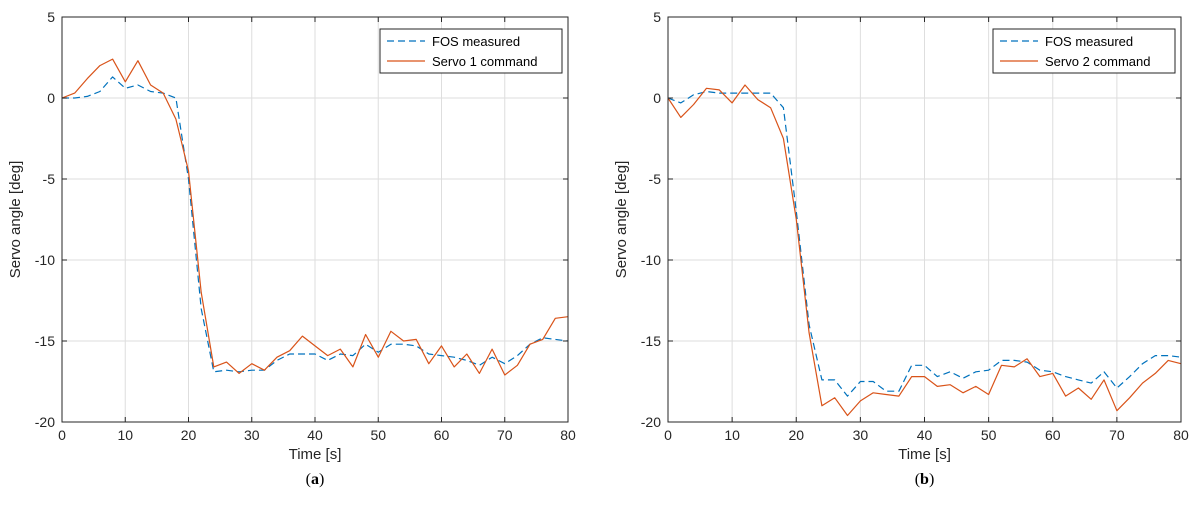 Image resolution: width=1196 pixels, height=523 pixels. Describe the element at coordinates (485, 61) in the screenshot. I see `legend-label: Servo 1 command` at that location.